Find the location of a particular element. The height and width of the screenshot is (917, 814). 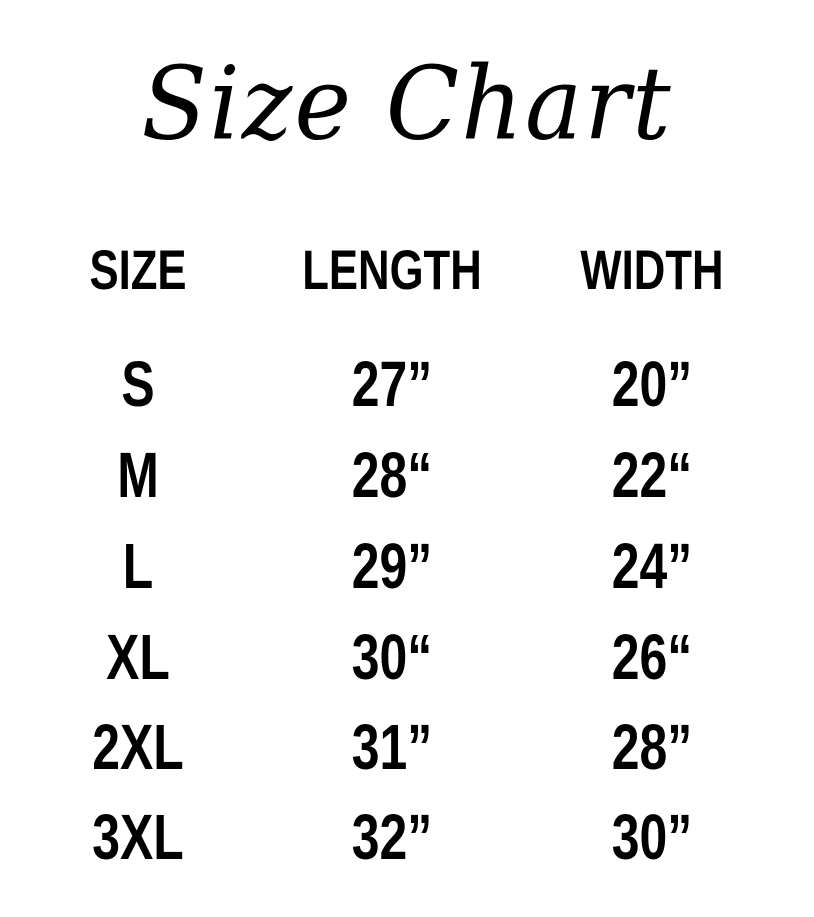

header-width: WIDTH is located at coordinates (652, 269).